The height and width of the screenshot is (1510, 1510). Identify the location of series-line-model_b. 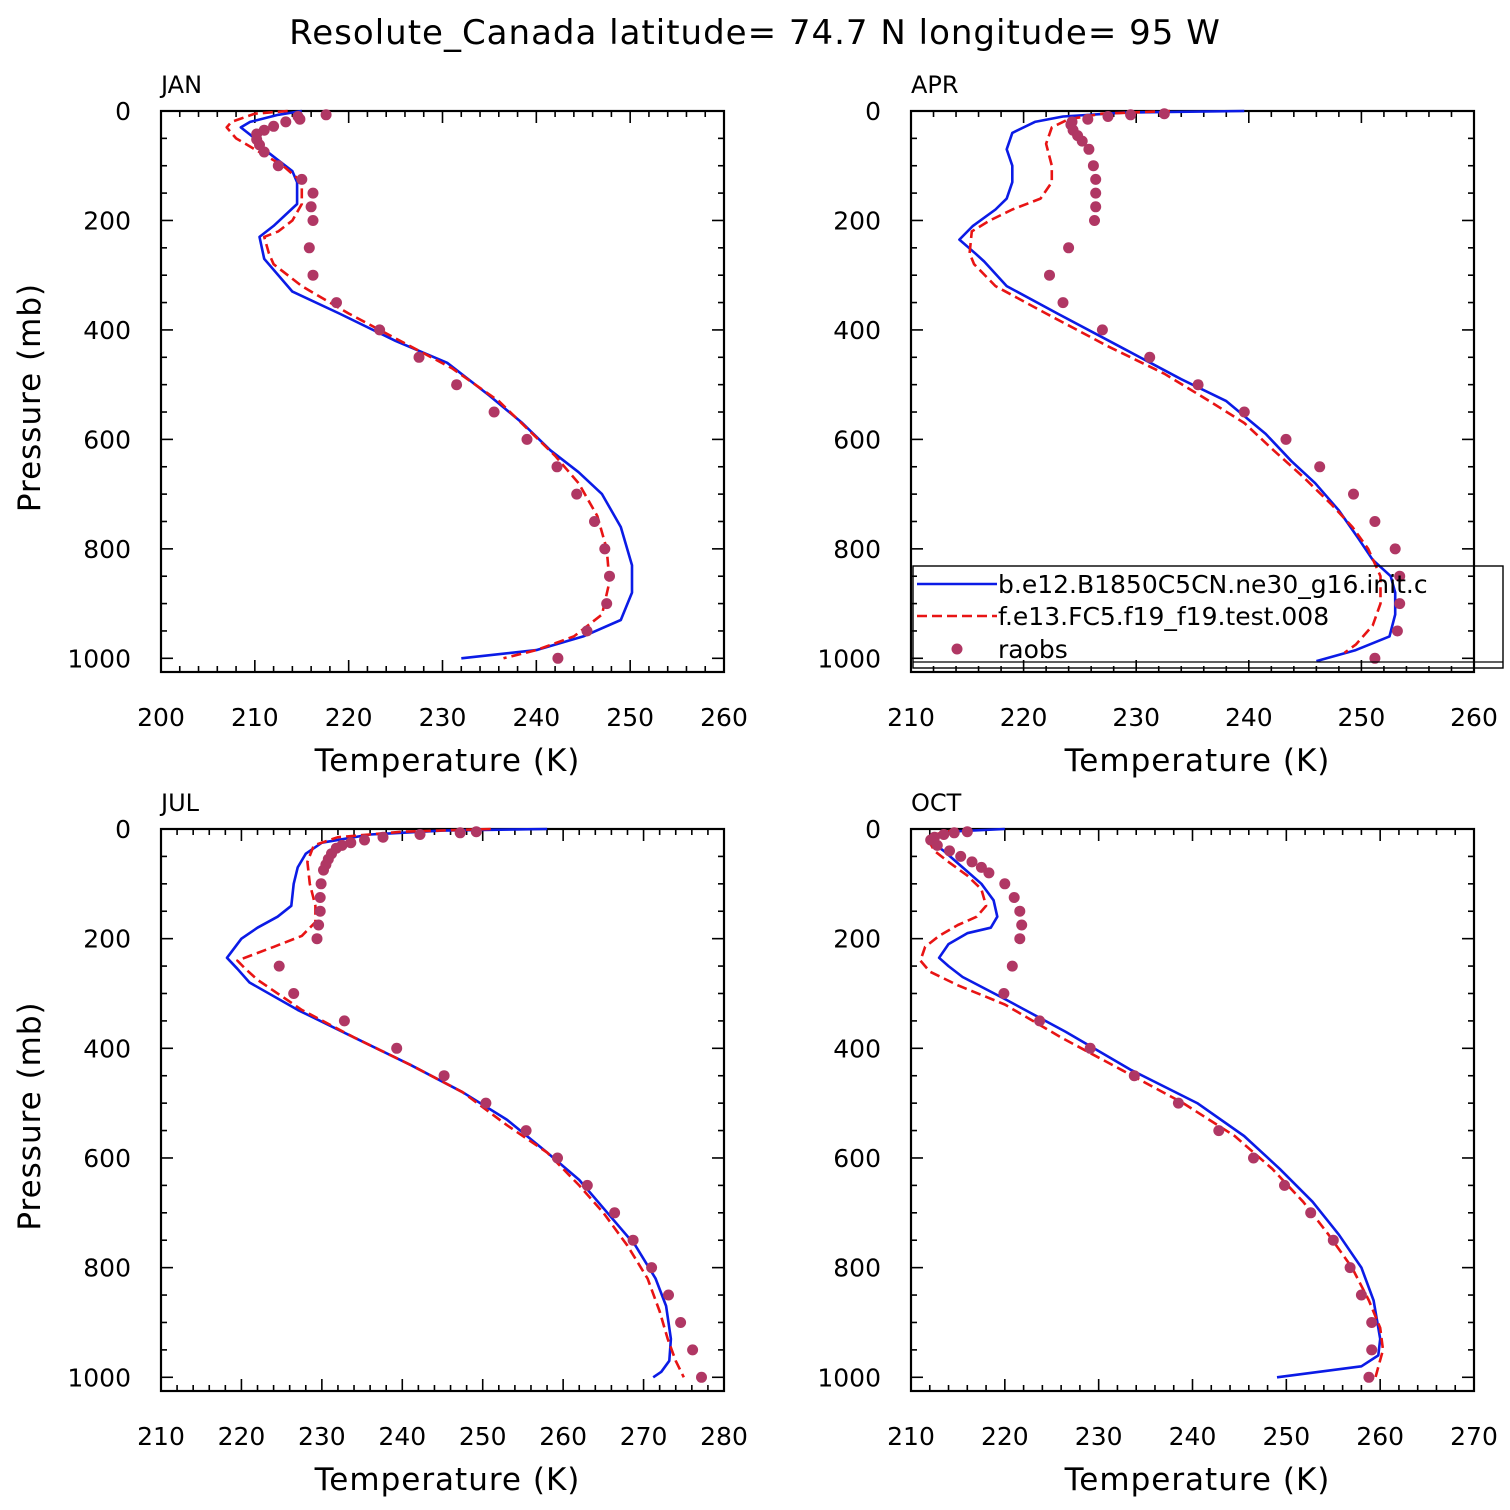
(1156, 1103).